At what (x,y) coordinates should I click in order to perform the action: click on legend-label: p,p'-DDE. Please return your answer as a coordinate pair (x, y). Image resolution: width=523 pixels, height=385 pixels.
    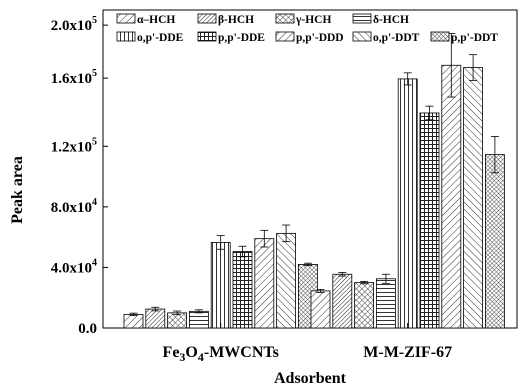
    Looking at the image, I should click on (241, 38).